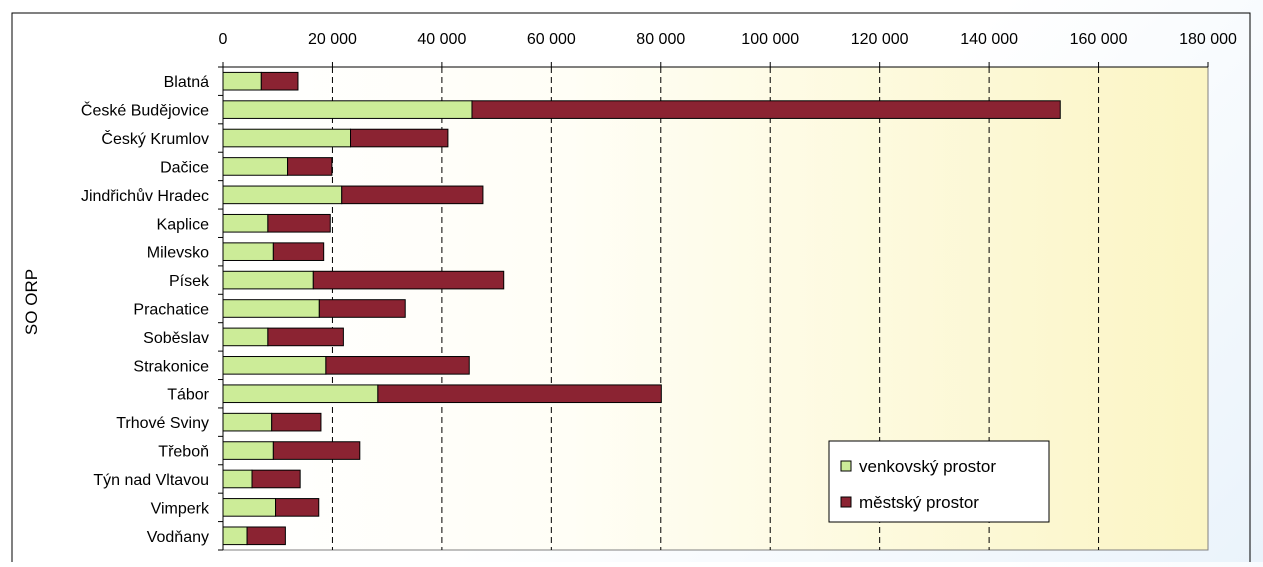 The width and height of the screenshot is (1263, 567). I want to click on legend-swatch-venkovsky, so click(846, 466).